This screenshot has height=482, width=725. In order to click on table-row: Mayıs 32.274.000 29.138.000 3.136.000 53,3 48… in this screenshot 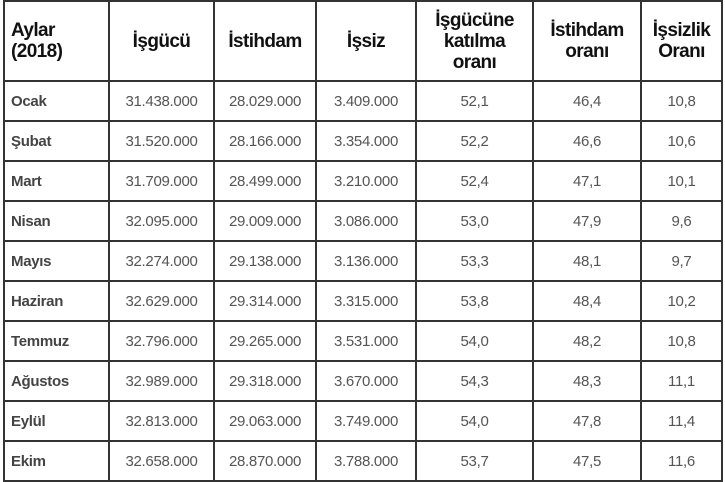, I will do `click(363, 261)`.